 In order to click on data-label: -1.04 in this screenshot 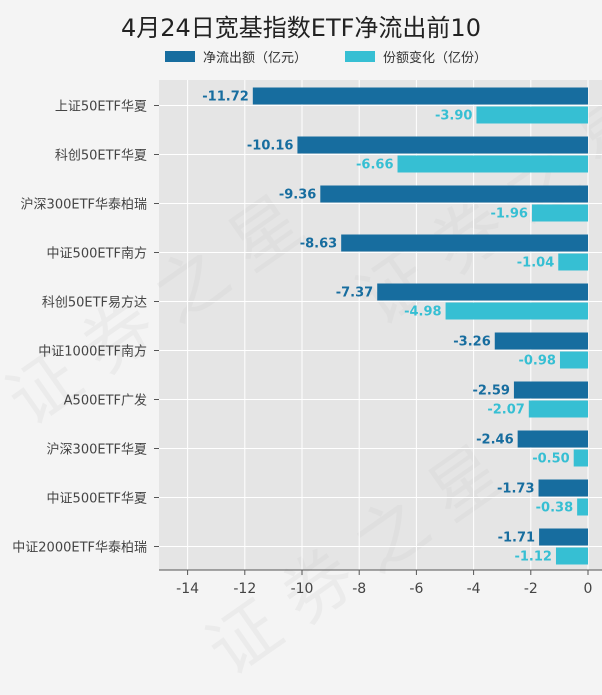, I will do `click(535, 263)`.